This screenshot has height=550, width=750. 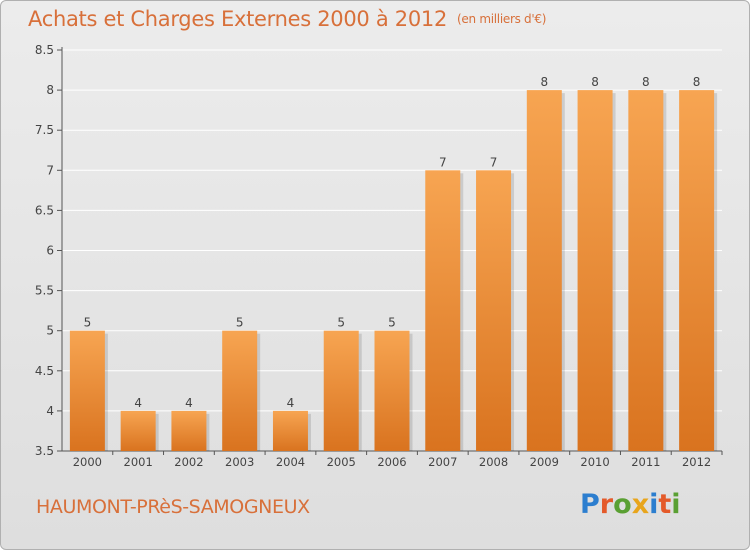 What do you see at coordinates (188, 462) in the screenshot?
I see `x-tick-label: 2002` at bounding box center [188, 462].